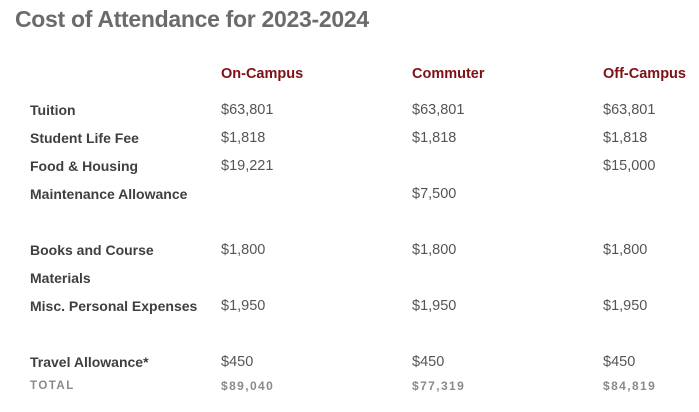 This screenshot has height=412, width=699. I want to click on cell-off-campus: $1,950, so click(625, 306).